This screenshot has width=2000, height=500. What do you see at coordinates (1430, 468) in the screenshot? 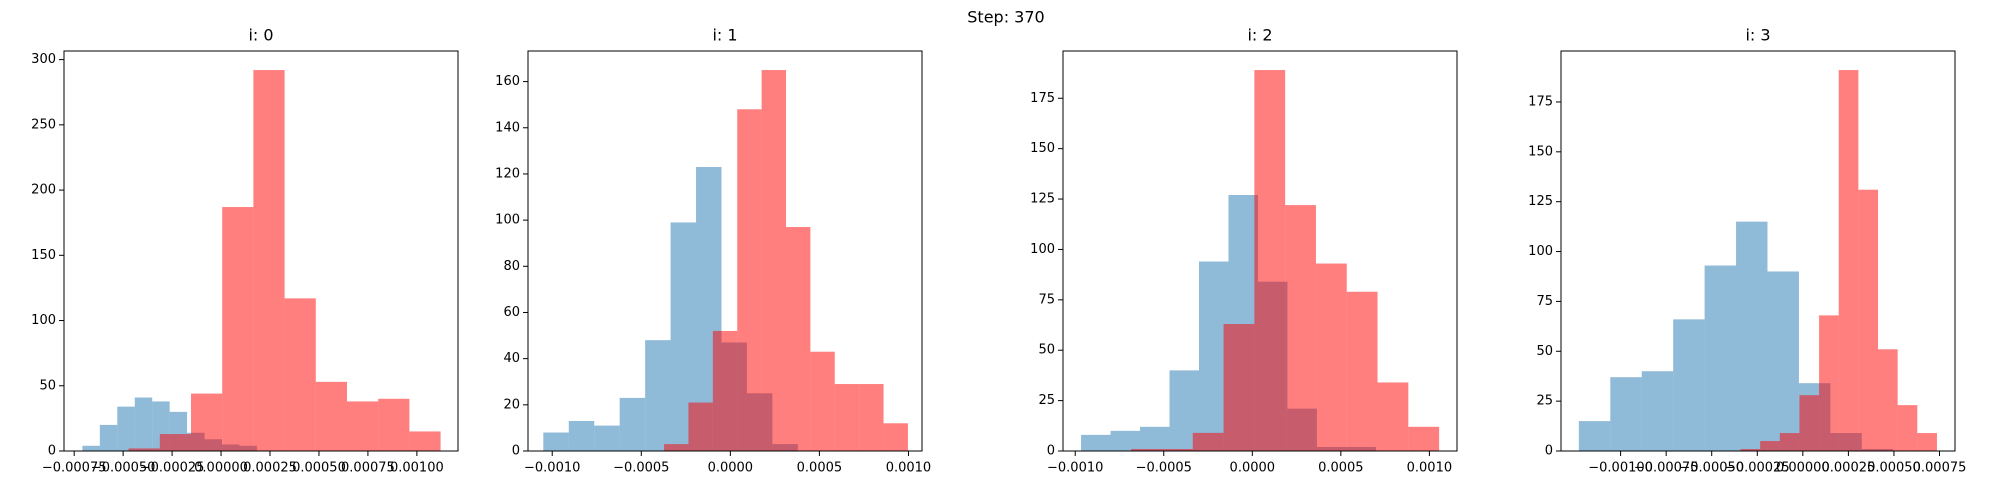
I see `x-tick-label: 0.0010` at bounding box center [1430, 468].